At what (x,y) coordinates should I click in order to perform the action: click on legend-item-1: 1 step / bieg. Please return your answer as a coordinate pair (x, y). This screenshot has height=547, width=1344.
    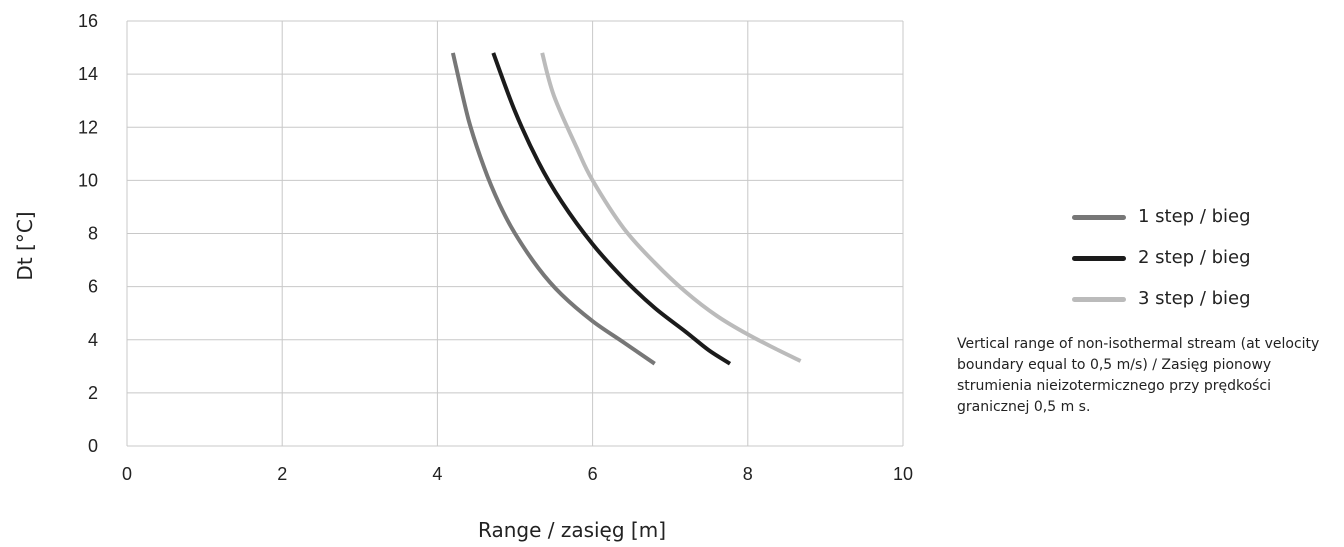
    Looking at the image, I should click on (1202, 216).